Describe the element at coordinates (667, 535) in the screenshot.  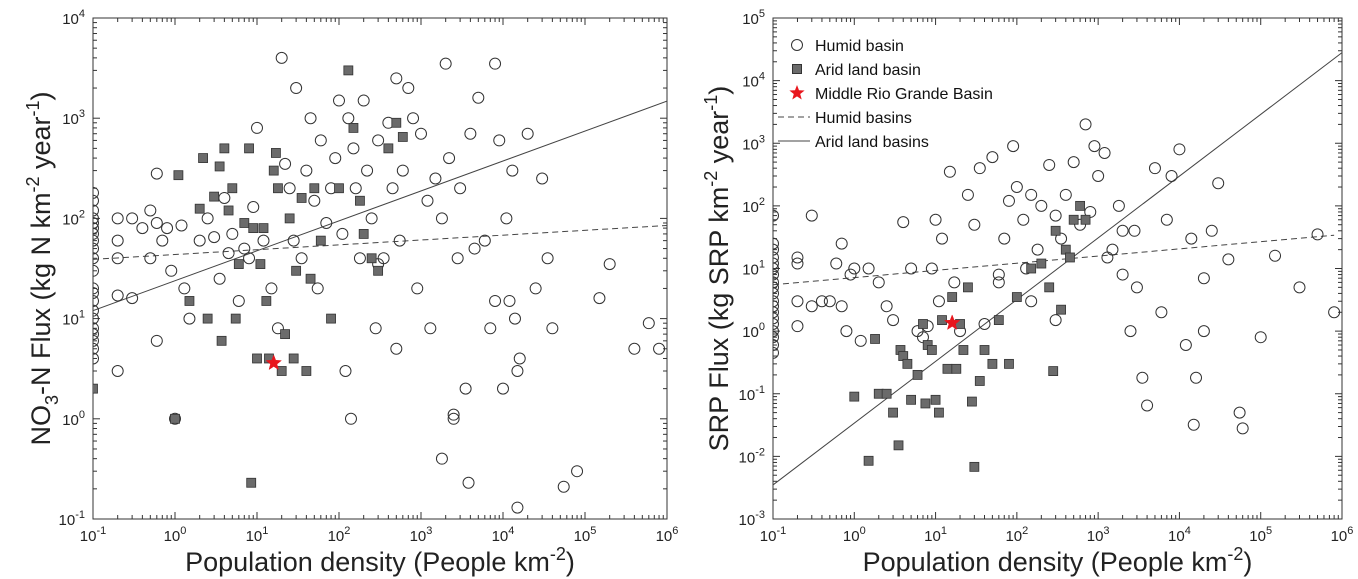
I see `x-tick-label: 10⁶` at that location.